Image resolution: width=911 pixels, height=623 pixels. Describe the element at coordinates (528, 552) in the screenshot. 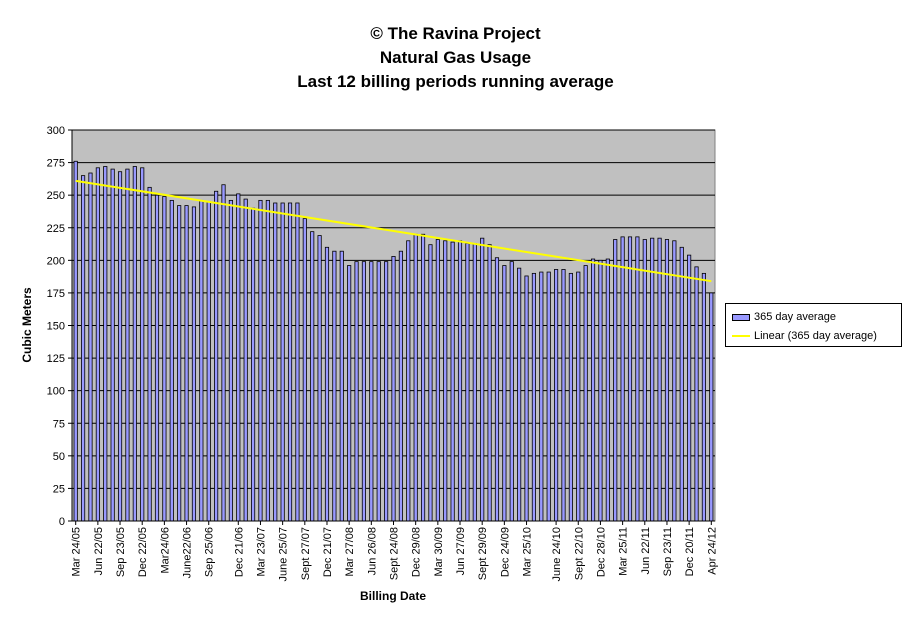

I see `x-tick-label: Mar 25/10` at that location.